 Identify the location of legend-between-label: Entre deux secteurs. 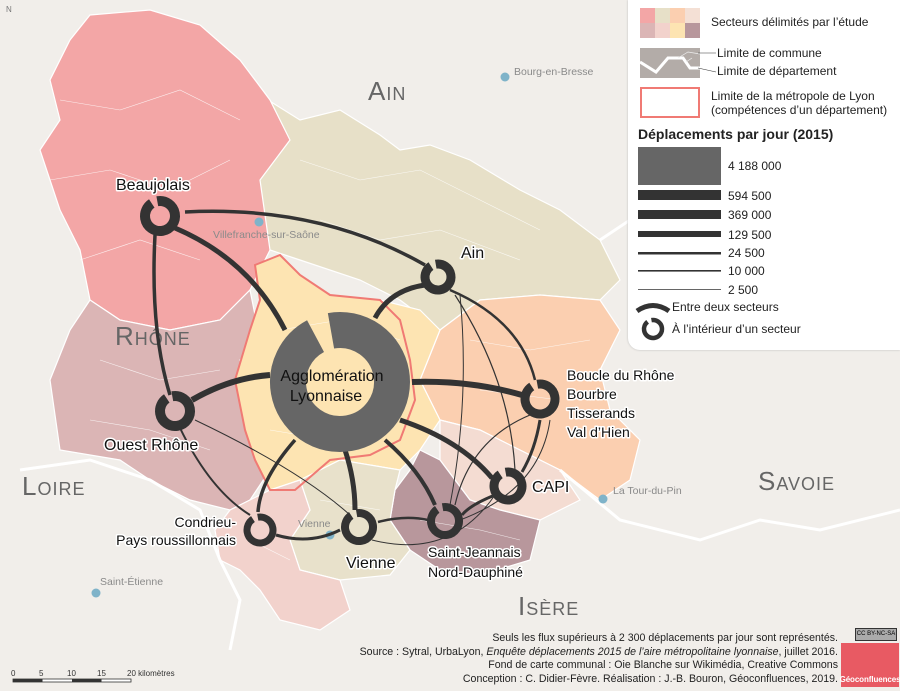
(725, 307).